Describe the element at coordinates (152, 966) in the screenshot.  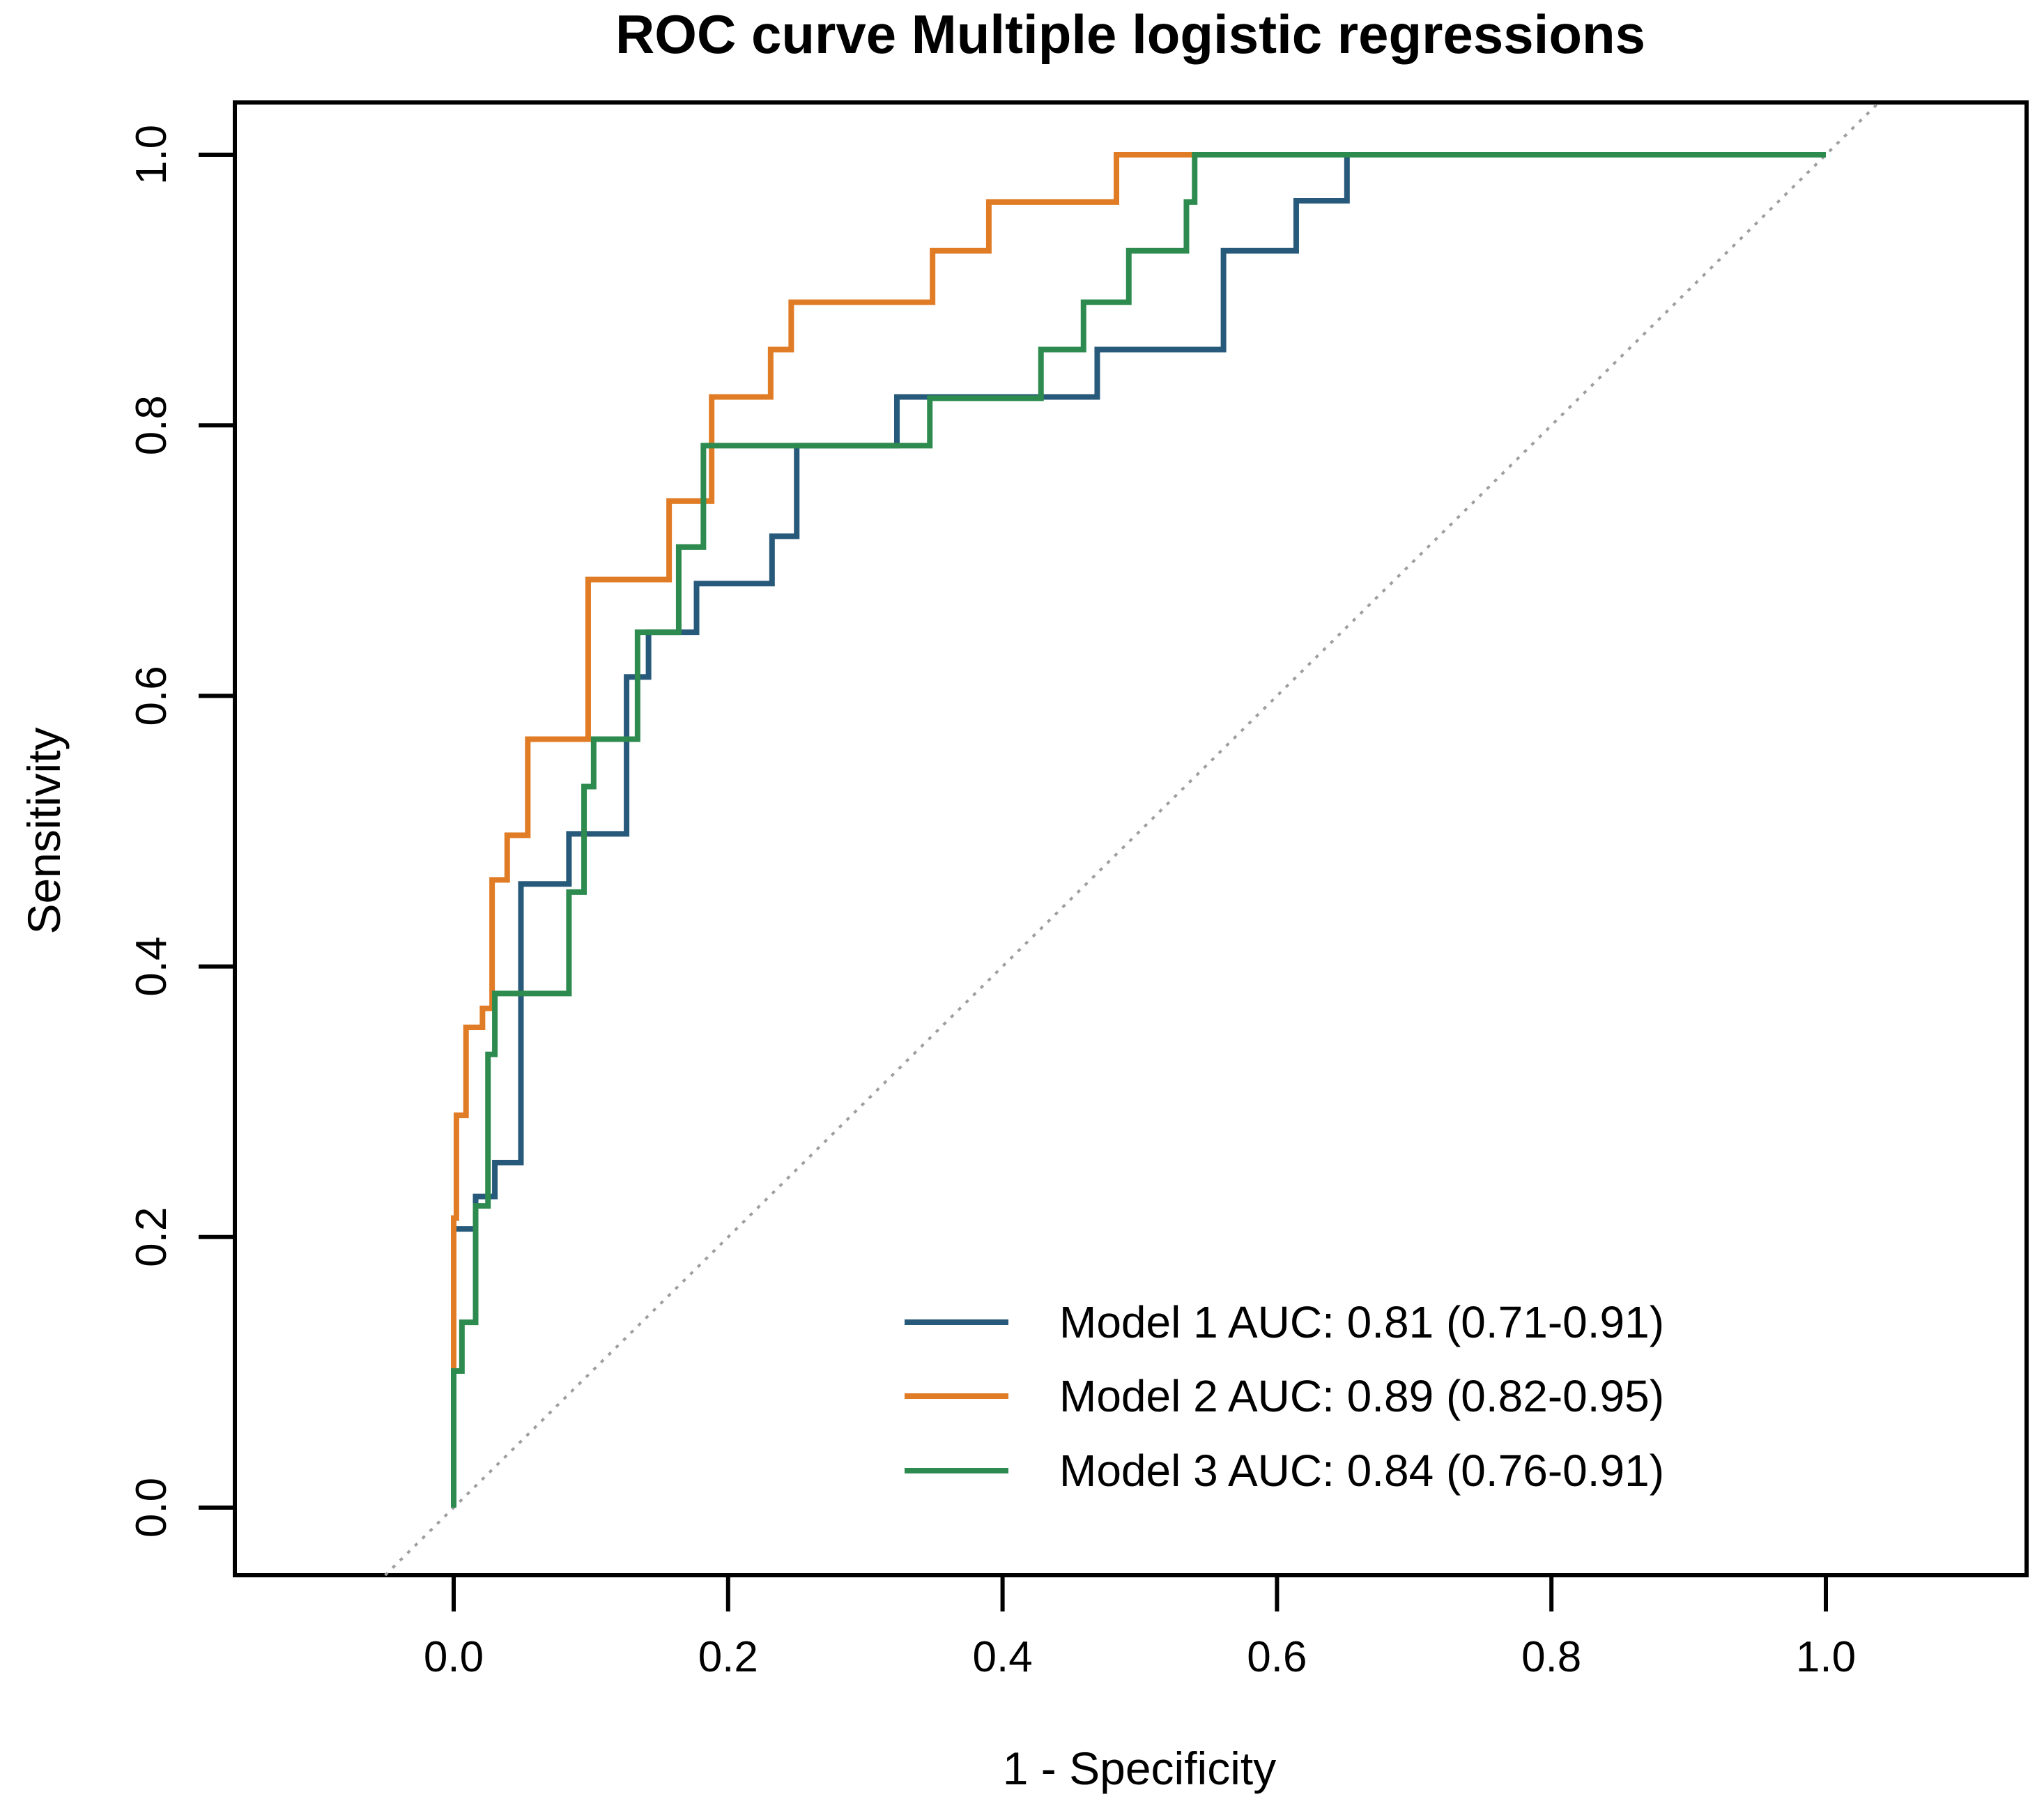
I see `y-tick-label: 0.4` at that location.